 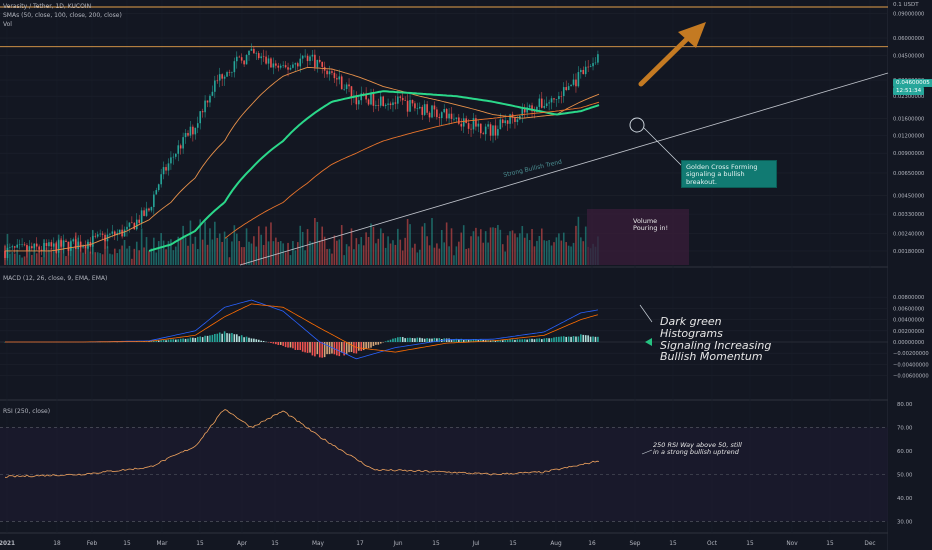 I want to click on rsi-tick-label: 70.00, so click(x=905, y=428).